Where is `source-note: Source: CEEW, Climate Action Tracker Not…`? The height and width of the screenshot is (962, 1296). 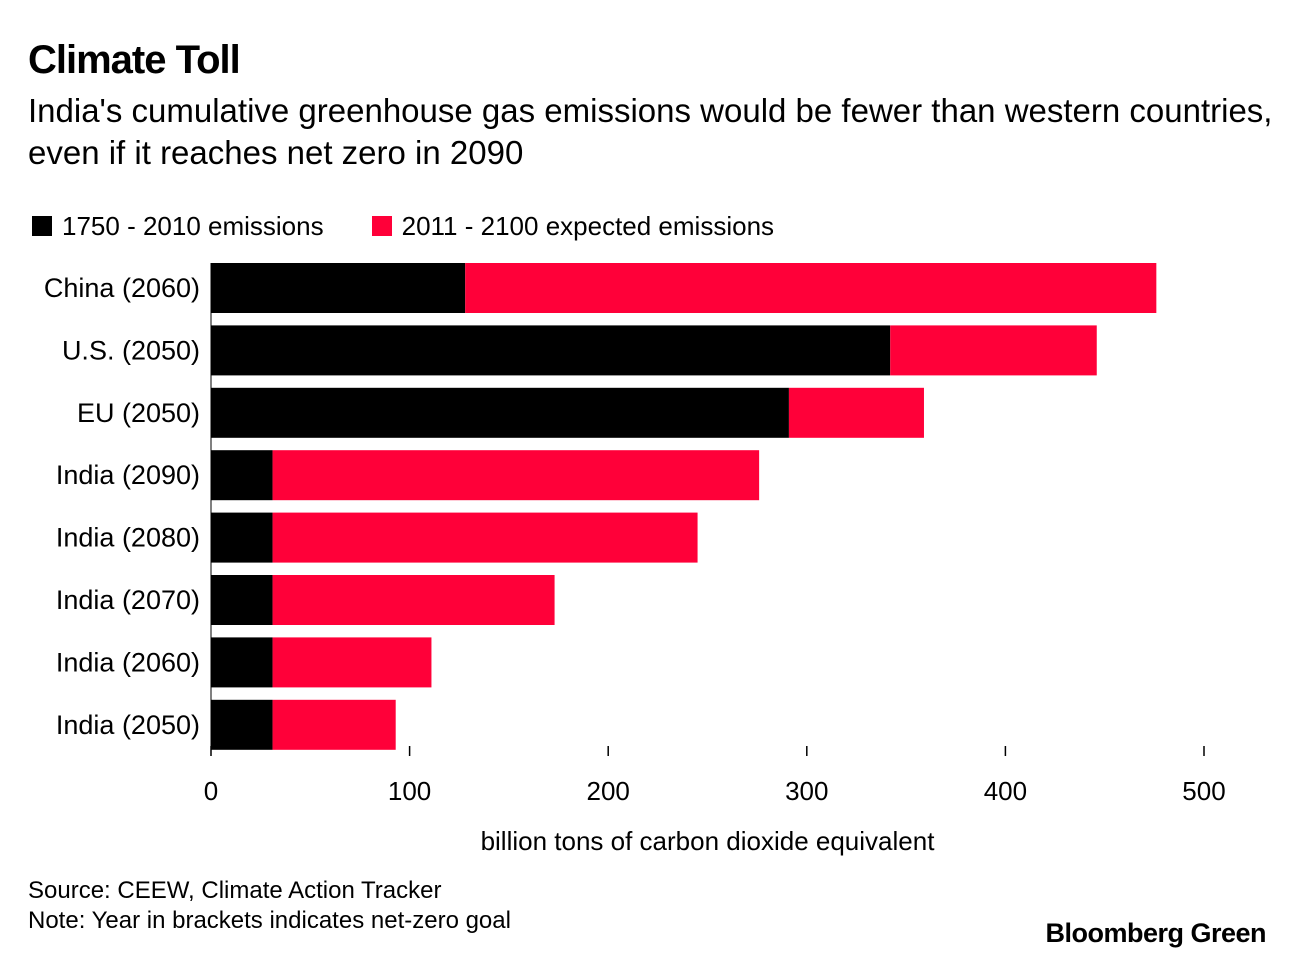
source-note: Source: CEEW, Climate Action Tracker Not… is located at coordinates (269, 906).